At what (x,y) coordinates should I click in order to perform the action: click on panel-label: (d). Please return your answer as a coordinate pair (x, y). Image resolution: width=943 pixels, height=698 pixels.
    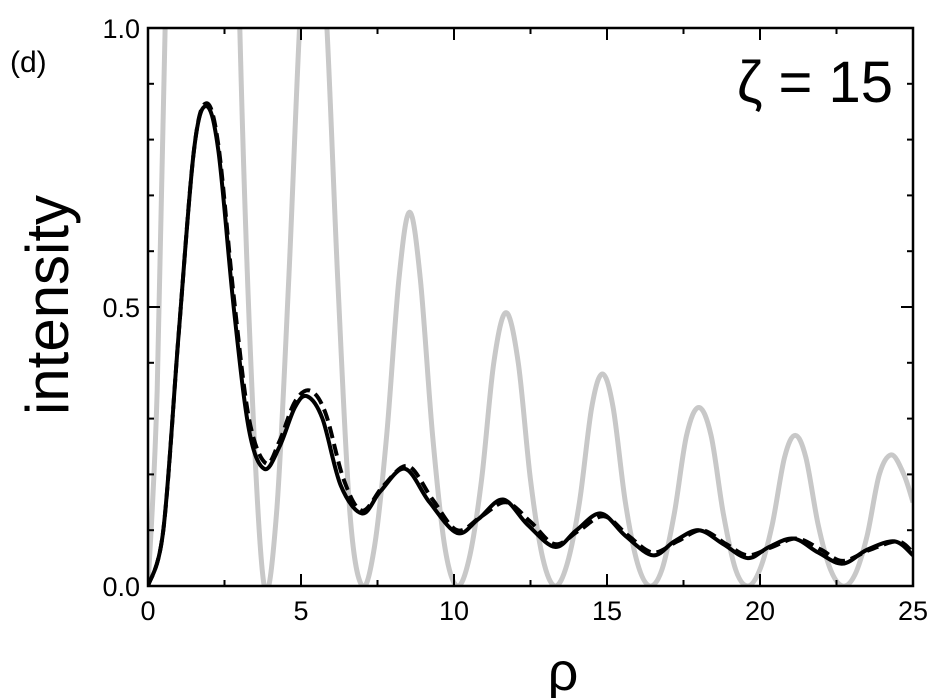
    Looking at the image, I should click on (28, 62).